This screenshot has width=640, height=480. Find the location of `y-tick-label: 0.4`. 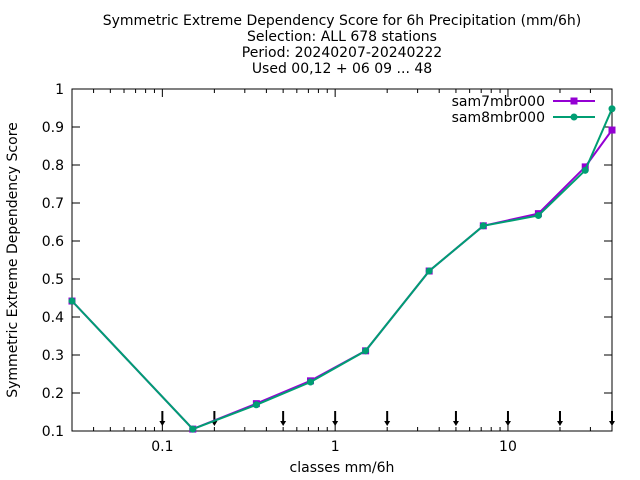

y-tick-label: 0.4 is located at coordinates (53, 318).